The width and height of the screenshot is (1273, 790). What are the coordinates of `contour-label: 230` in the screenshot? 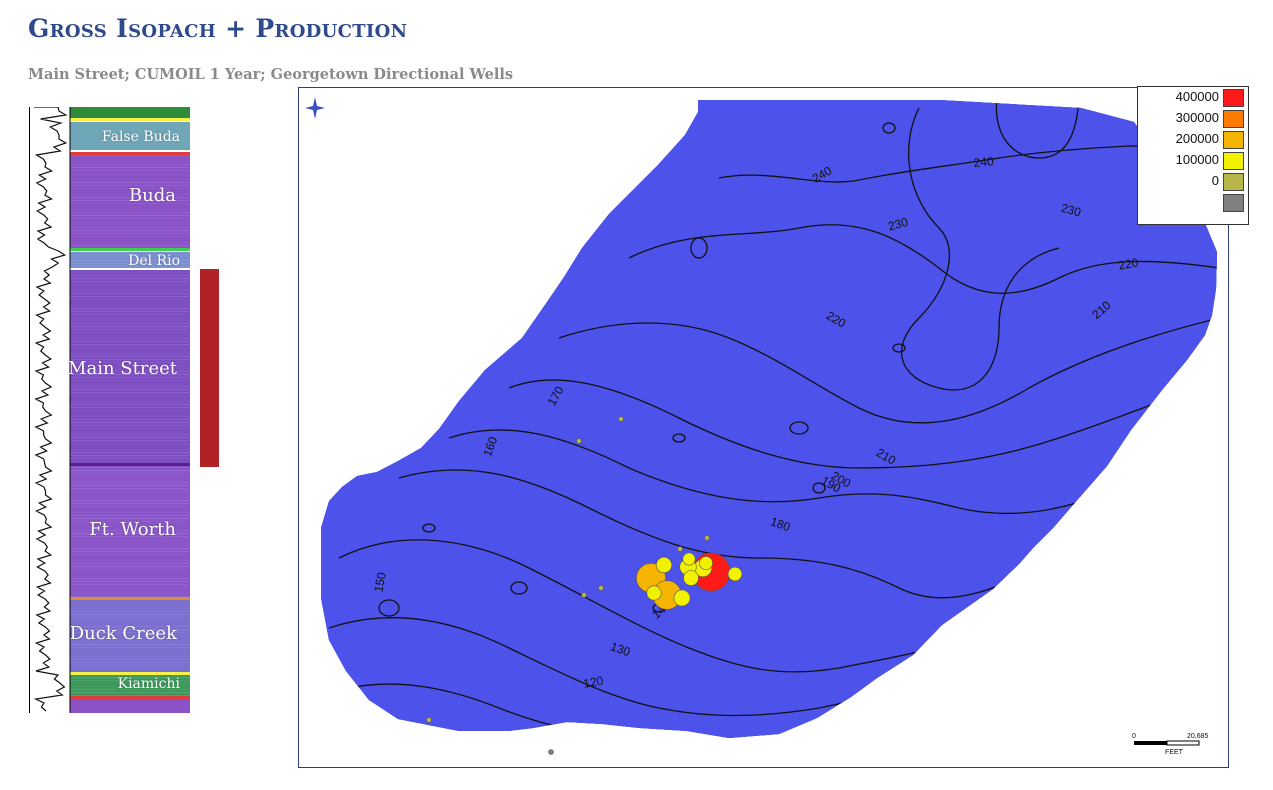 It's located at (897, 224).